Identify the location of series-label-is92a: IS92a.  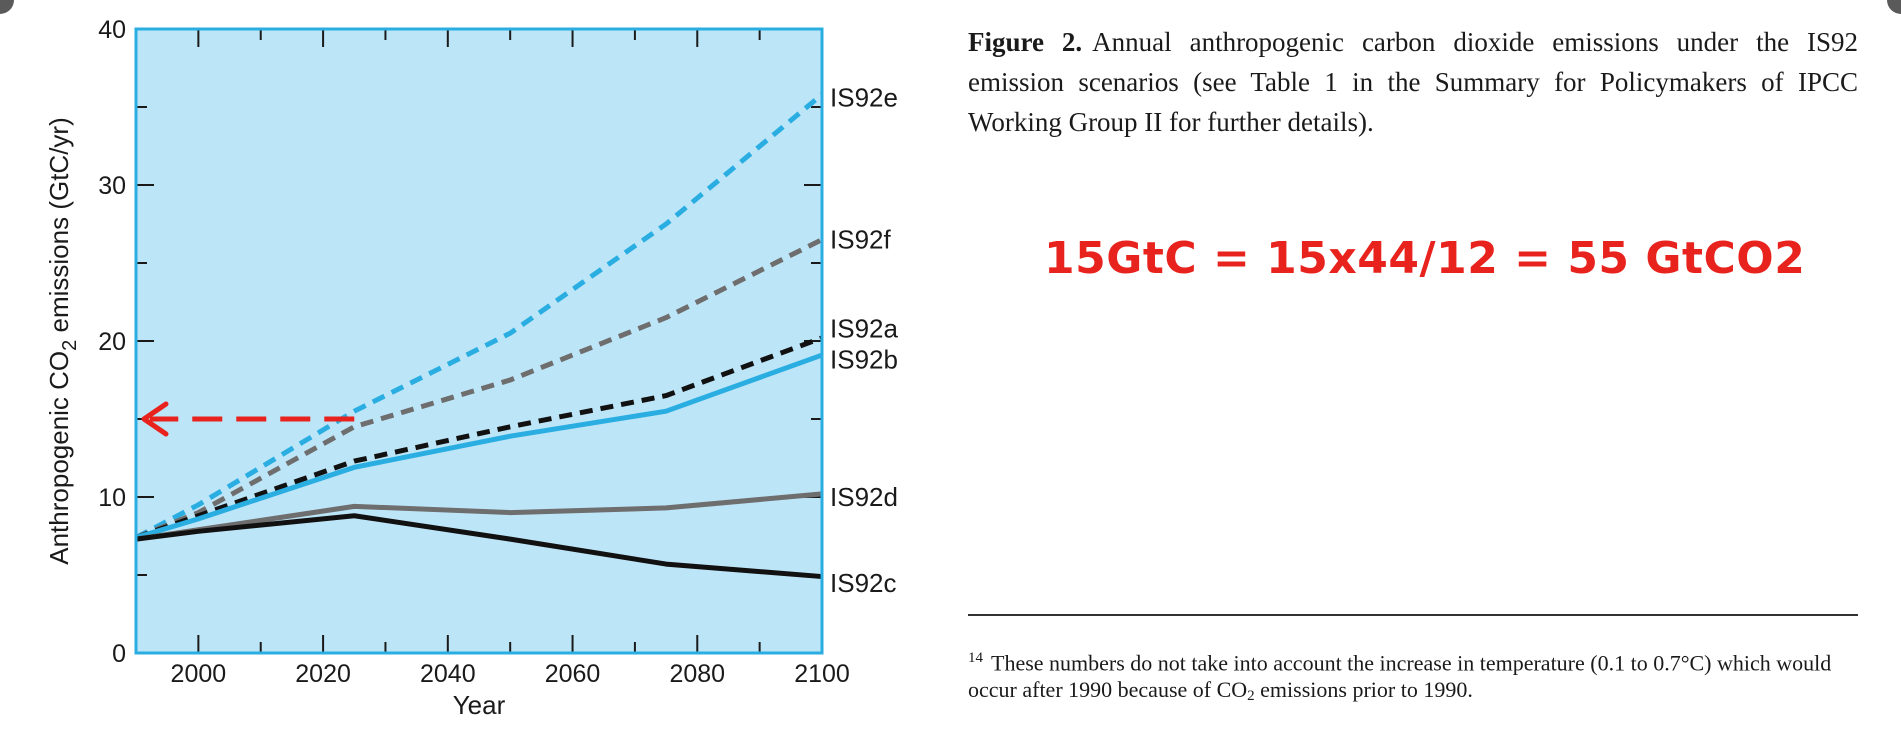
(864, 329).